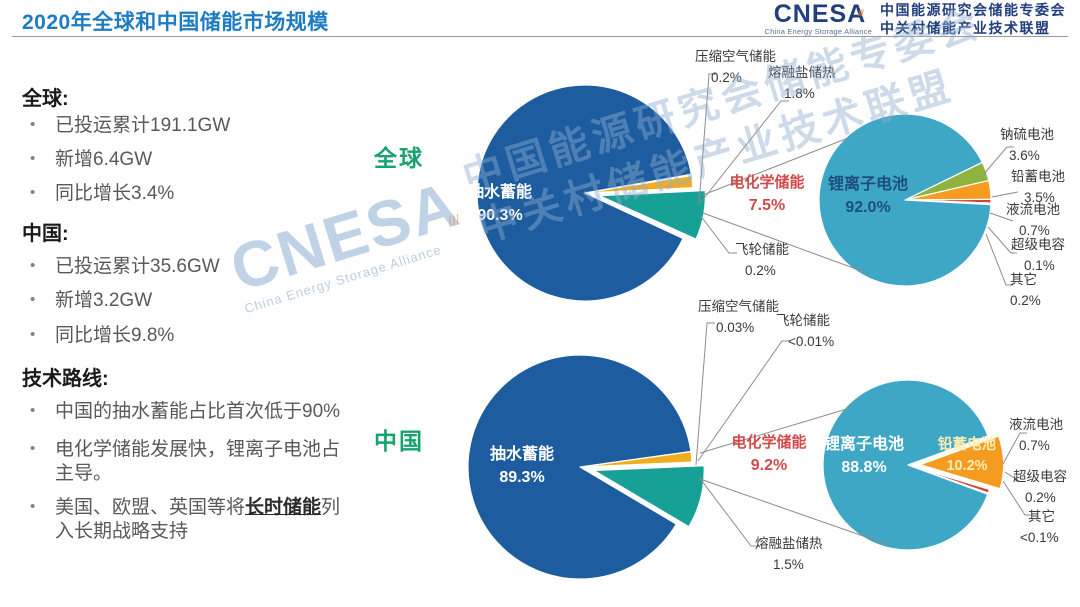  I want to click on callout-china-other: 其它 <0.1%, so click(1039, 527).